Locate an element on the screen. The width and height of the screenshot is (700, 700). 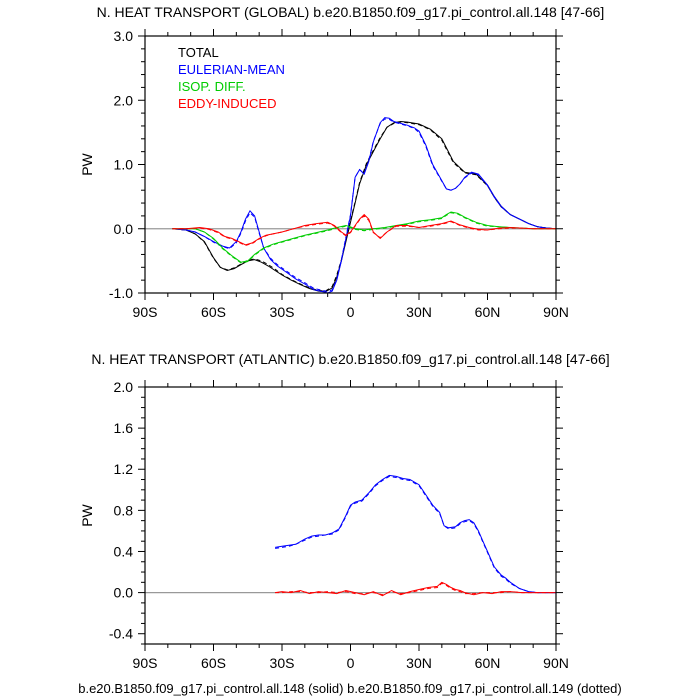
y-tick-label: 0.8 is located at coordinates (124, 510).